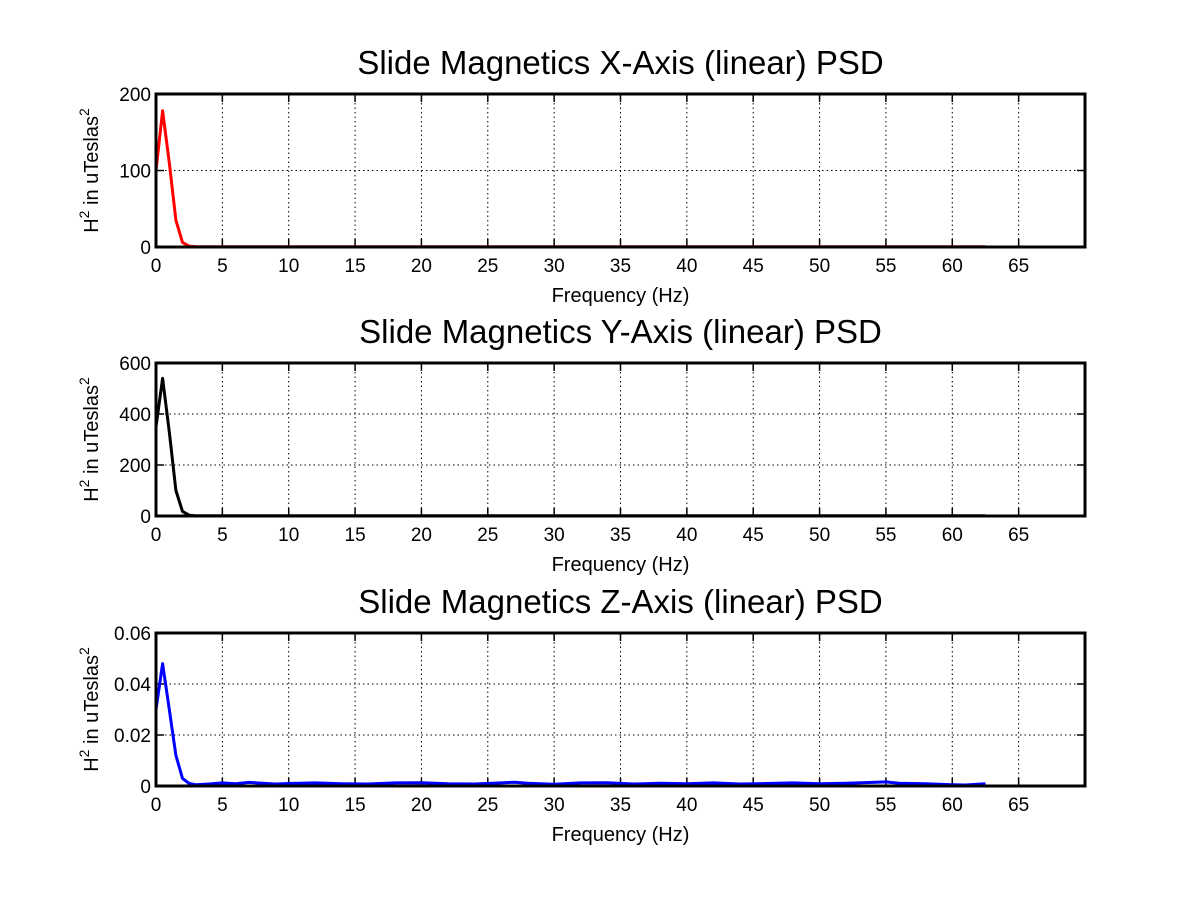  Describe the element at coordinates (132, 736) in the screenshot. I see `y-tick-label: 0.02` at that location.